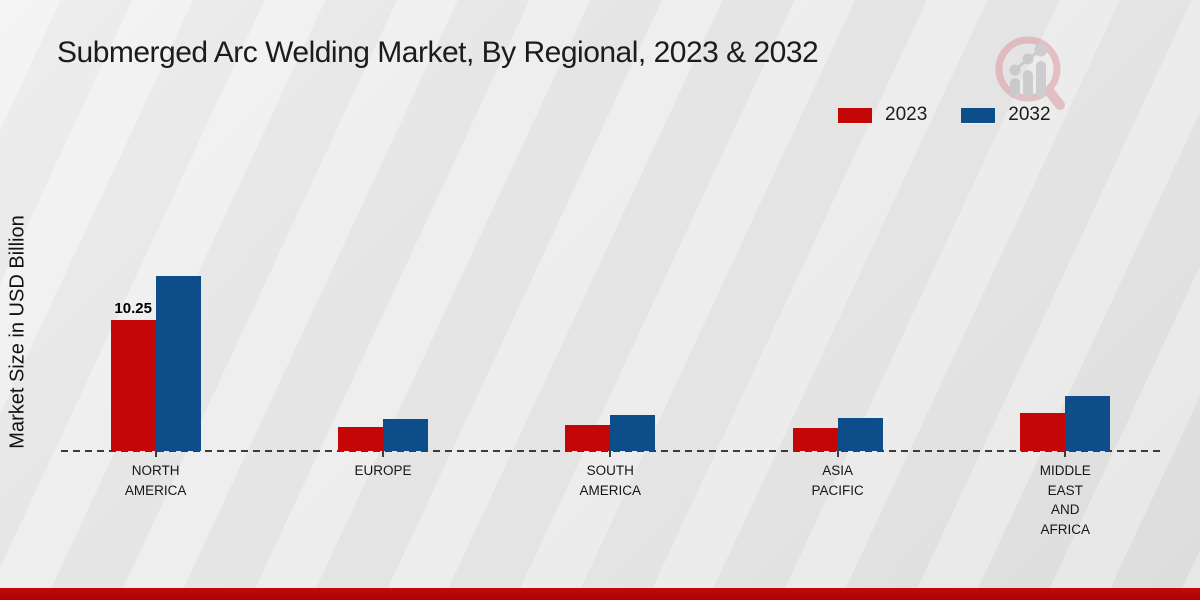 This screenshot has width=1200, height=600. What do you see at coordinates (1088, 423) in the screenshot?
I see `bar-2032-middle-east-and-africa` at bounding box center [1088, 423].